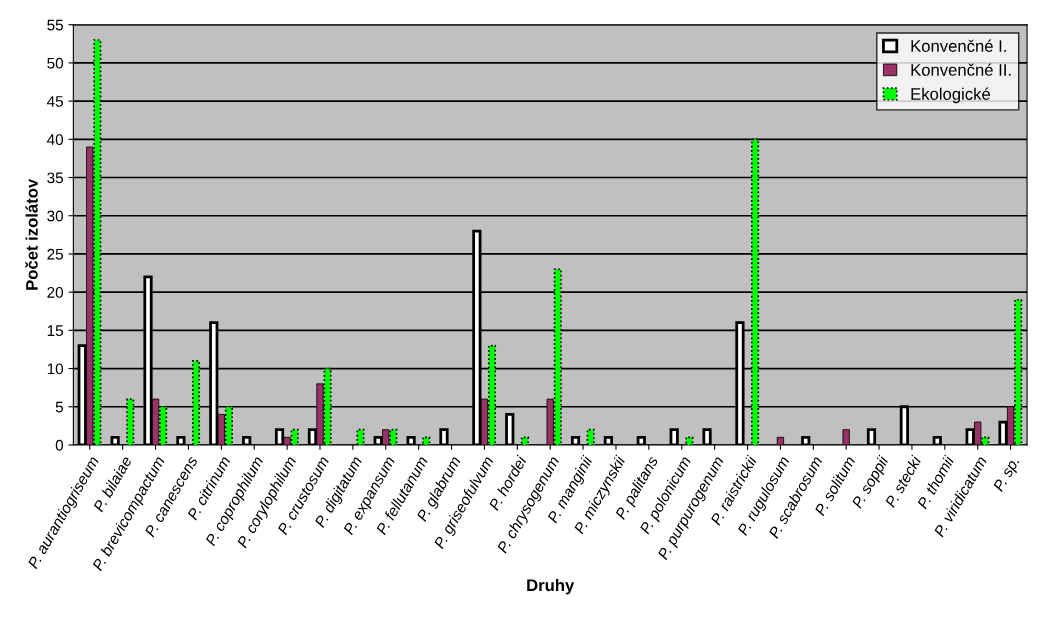  What do you see at coordinates (958, 45) in the screenshot?
I see `legend-label: Konvenčné I.` at bounding box center [958, 45].